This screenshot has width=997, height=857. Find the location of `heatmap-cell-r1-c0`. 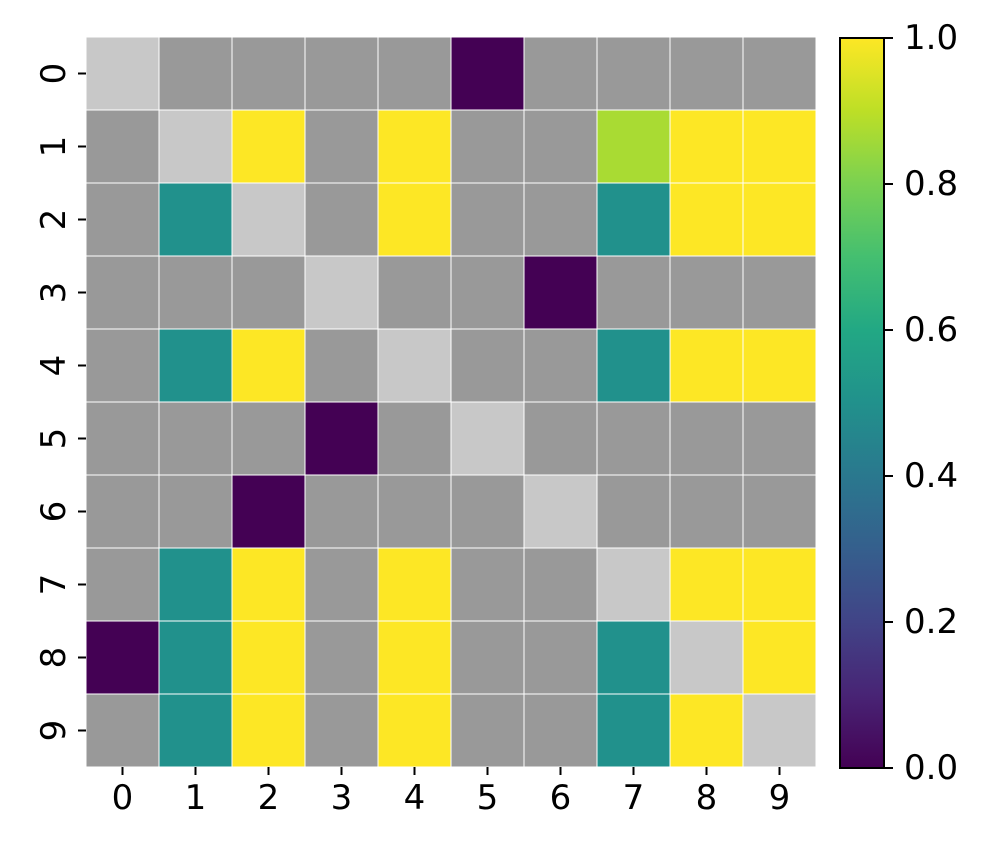

heatmap-cell-r1-c0 is located at coordinates (122, 146).